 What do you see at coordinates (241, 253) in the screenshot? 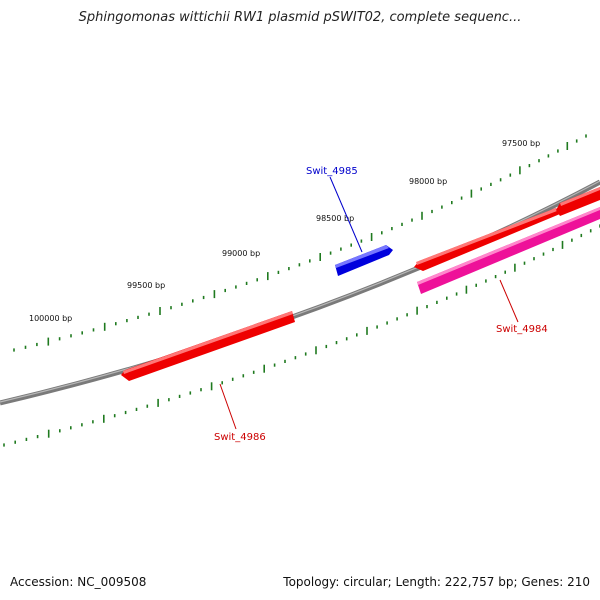
I see `tick-label-99000: 99000 bp` at bounding box center [241, 253].